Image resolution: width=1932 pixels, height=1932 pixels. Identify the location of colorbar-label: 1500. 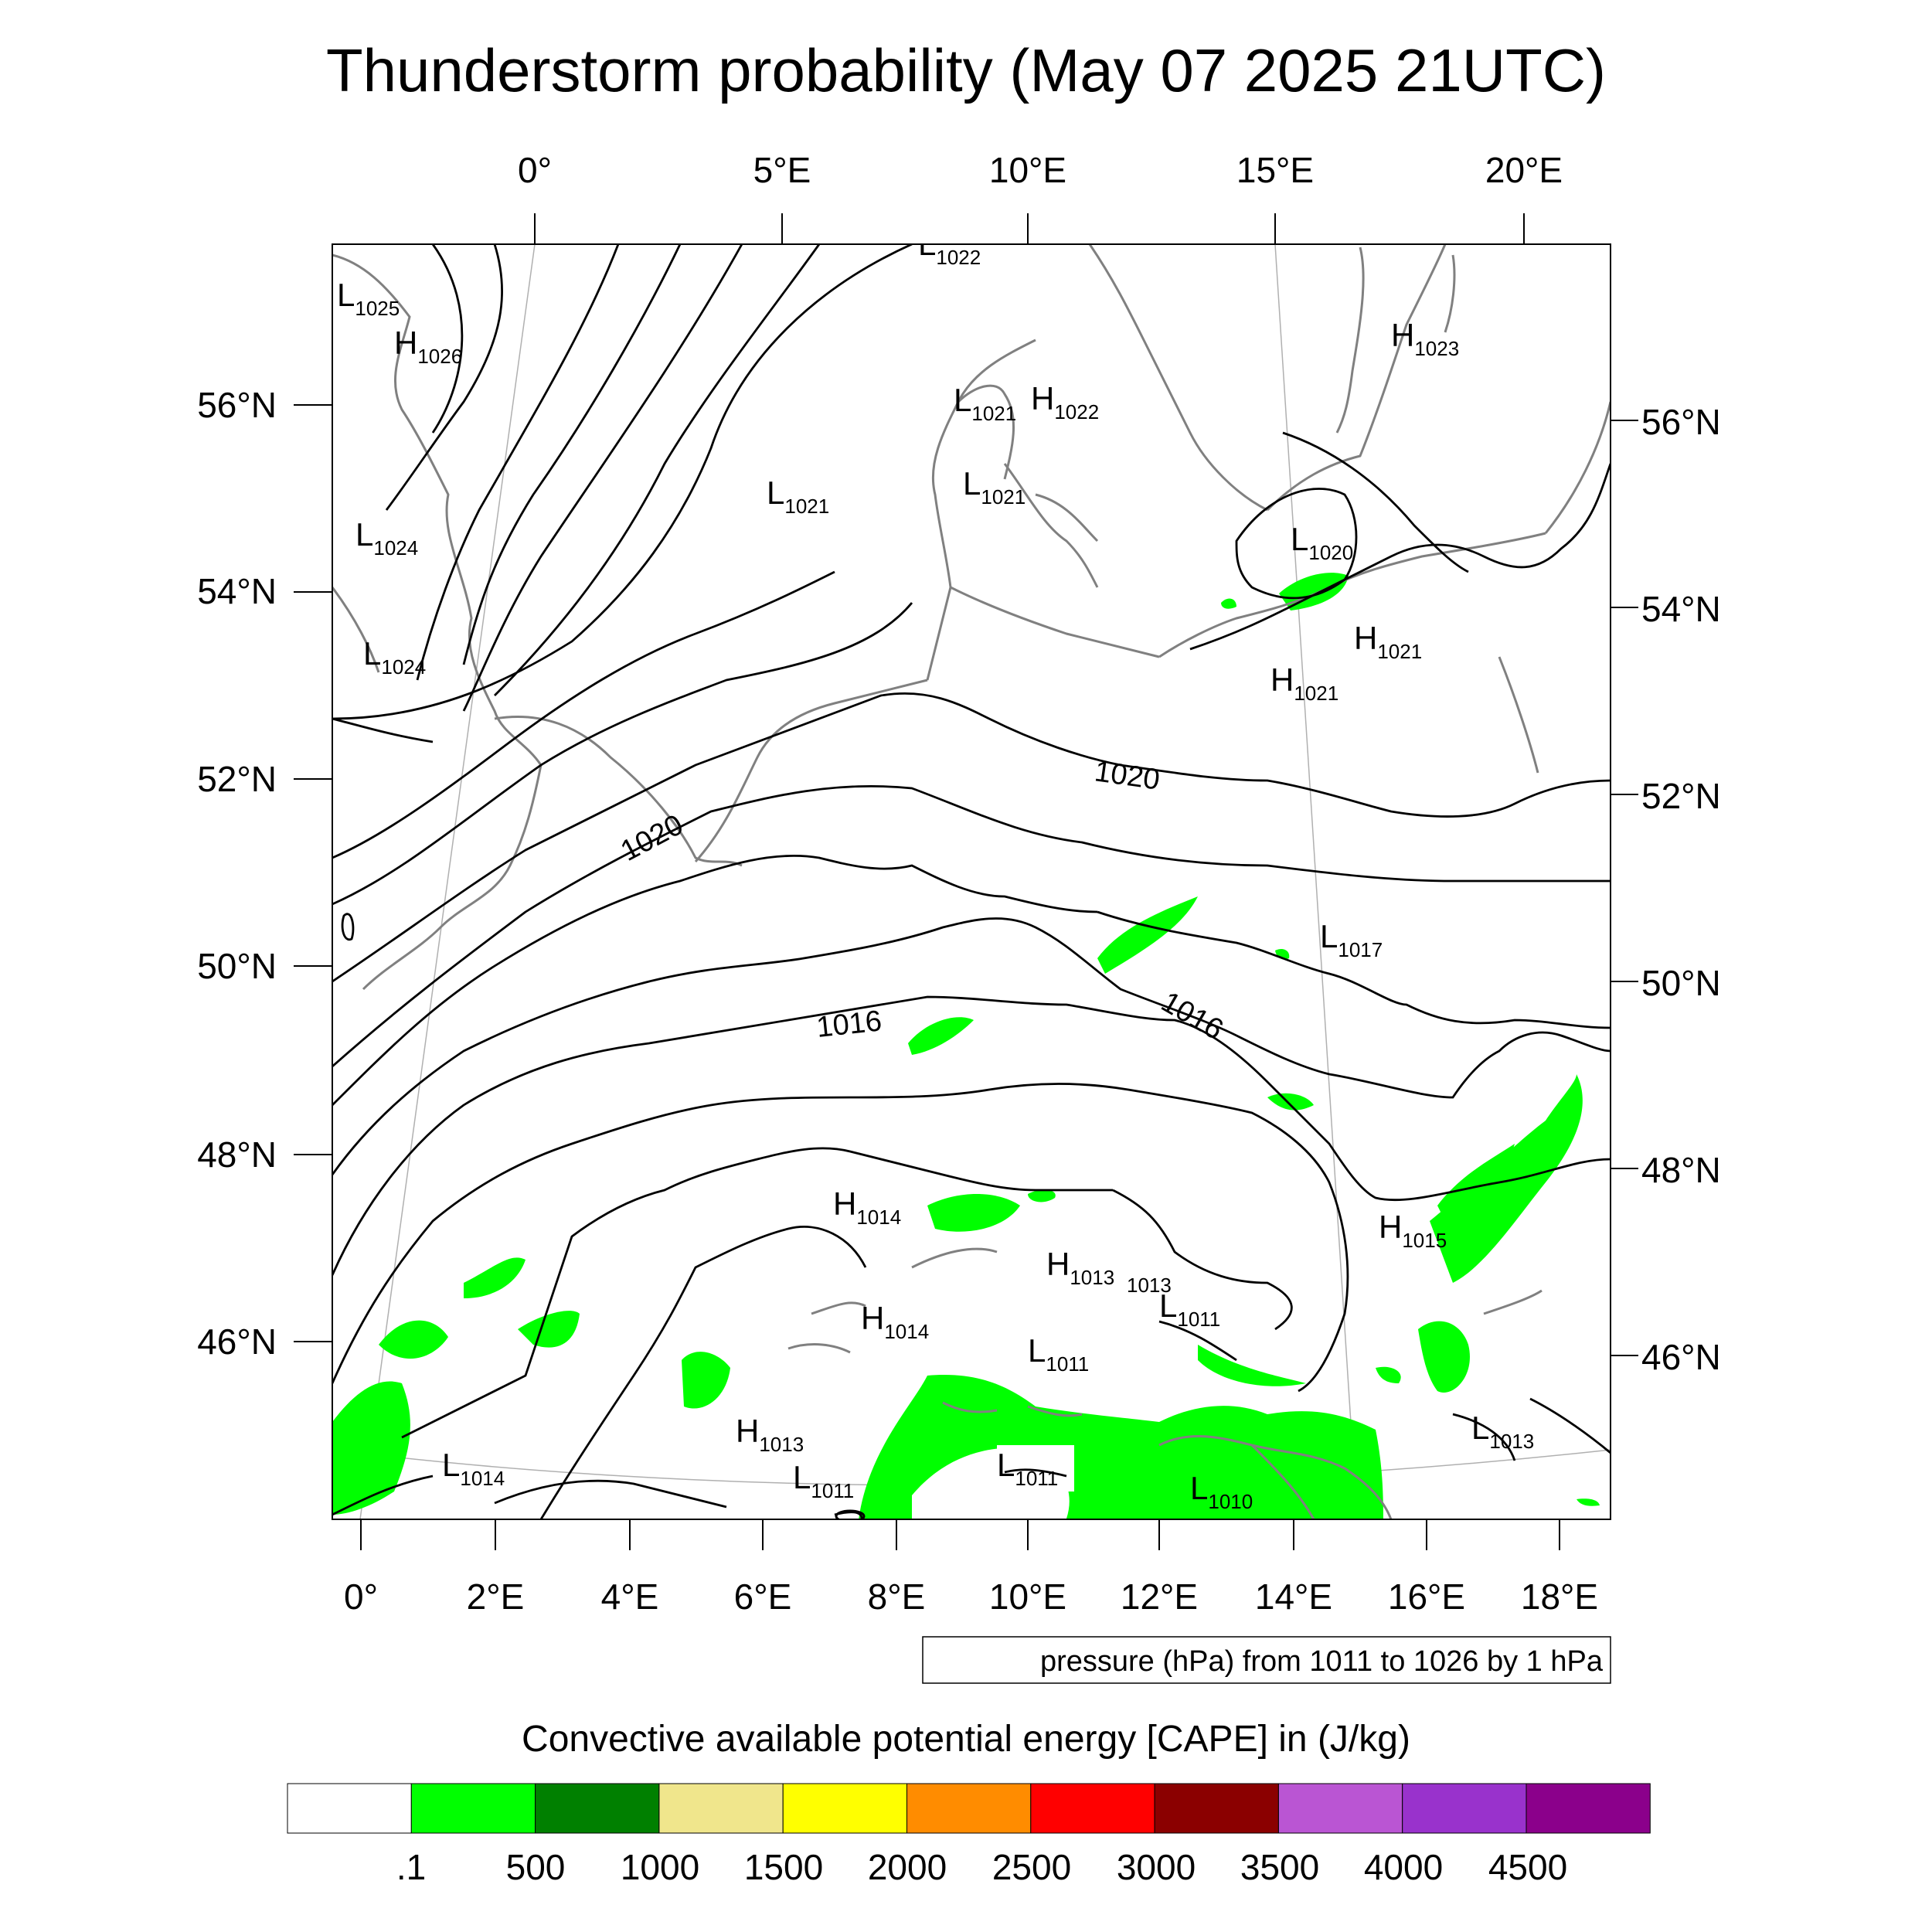
(784, 1867).